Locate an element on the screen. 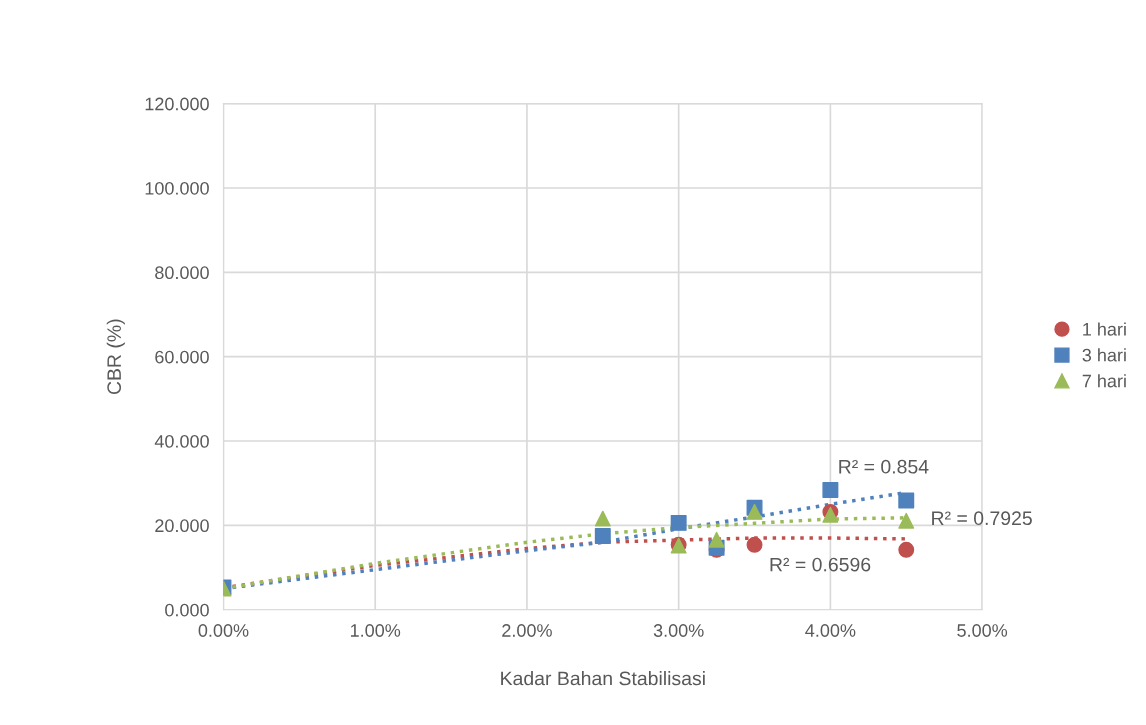 Image resolution: width=1146 pixels, height=725 pixels. x-tick-label: 3.00% is located at coordinates (678, 630).